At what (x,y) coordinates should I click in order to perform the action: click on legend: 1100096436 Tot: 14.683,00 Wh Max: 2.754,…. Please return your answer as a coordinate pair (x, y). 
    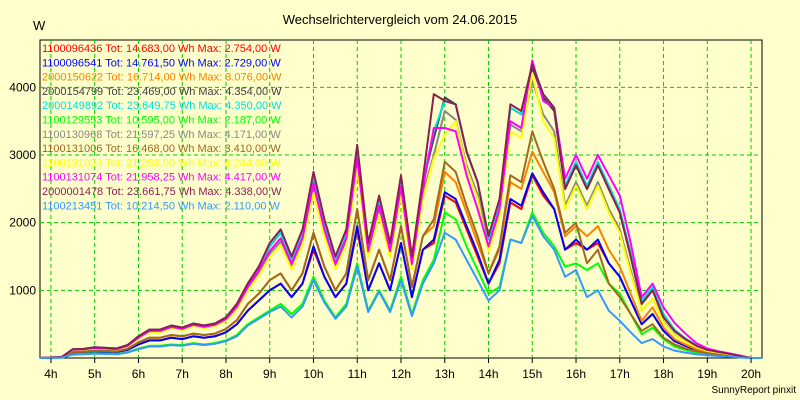
    Looking at the image, I should click on (162, 127).